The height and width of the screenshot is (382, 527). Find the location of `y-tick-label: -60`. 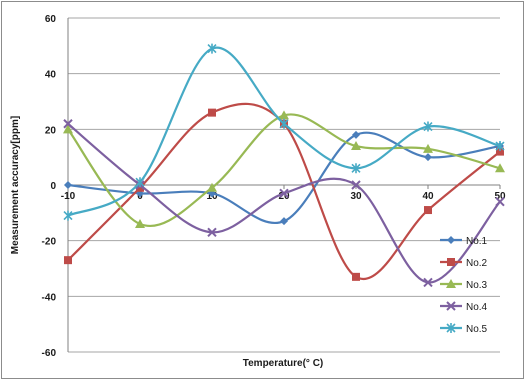

y-tick-label: -60 is located at coordinates (49, 353).